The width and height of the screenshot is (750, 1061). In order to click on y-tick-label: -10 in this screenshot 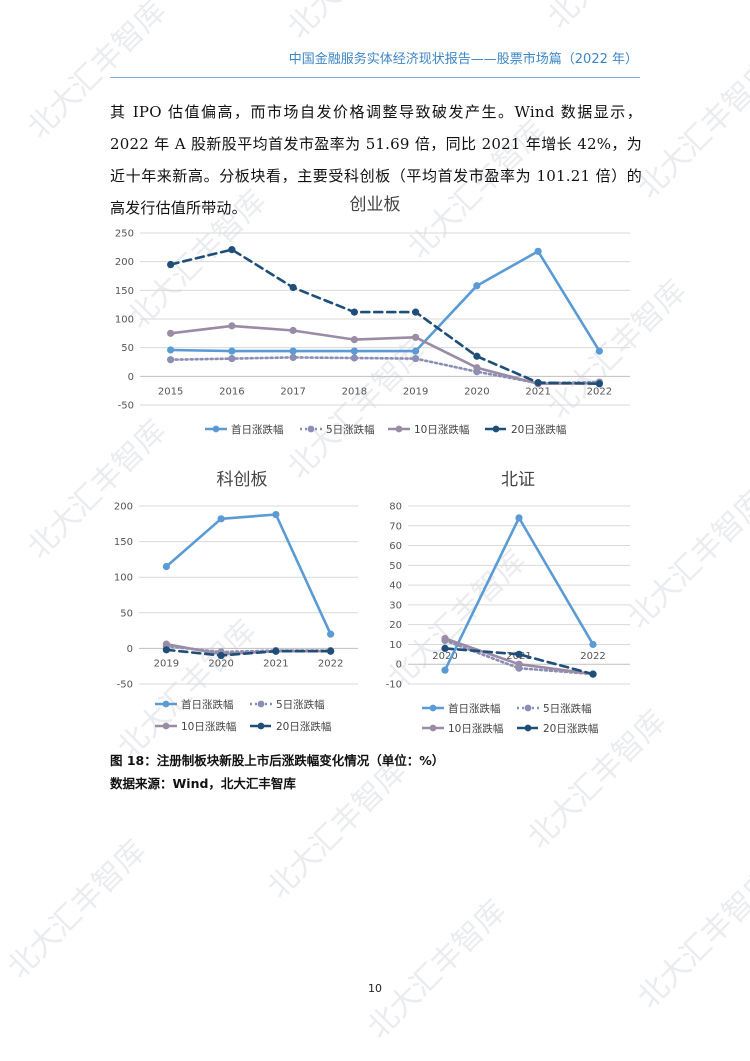, I will do `click(394, 685)`.